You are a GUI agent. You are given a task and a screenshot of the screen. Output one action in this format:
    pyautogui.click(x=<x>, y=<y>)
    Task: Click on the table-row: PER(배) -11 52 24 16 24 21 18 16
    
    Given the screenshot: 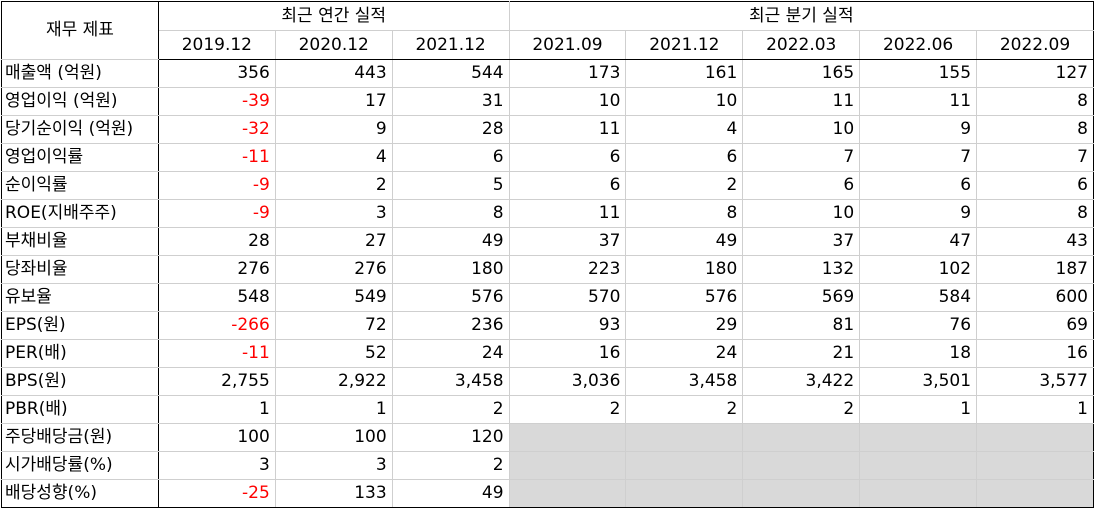 What is the action you would take?
    pyautogui.click(x=547, y=353)
    